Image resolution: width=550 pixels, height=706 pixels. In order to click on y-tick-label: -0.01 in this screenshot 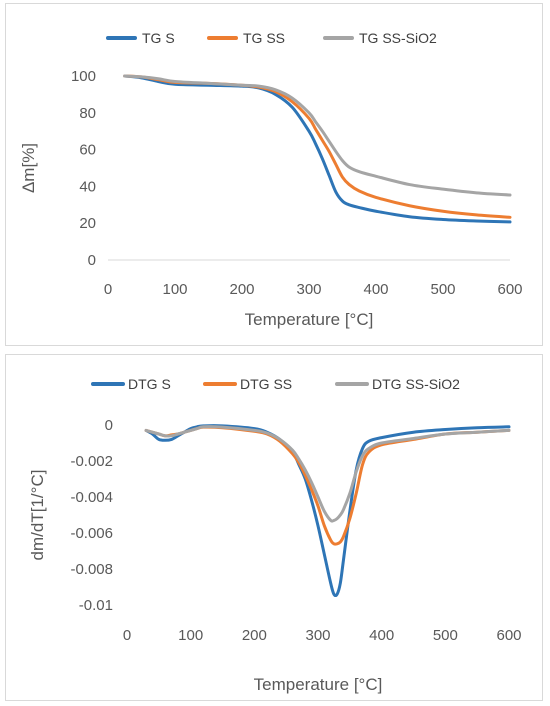, I will do `click(96, 605)`.